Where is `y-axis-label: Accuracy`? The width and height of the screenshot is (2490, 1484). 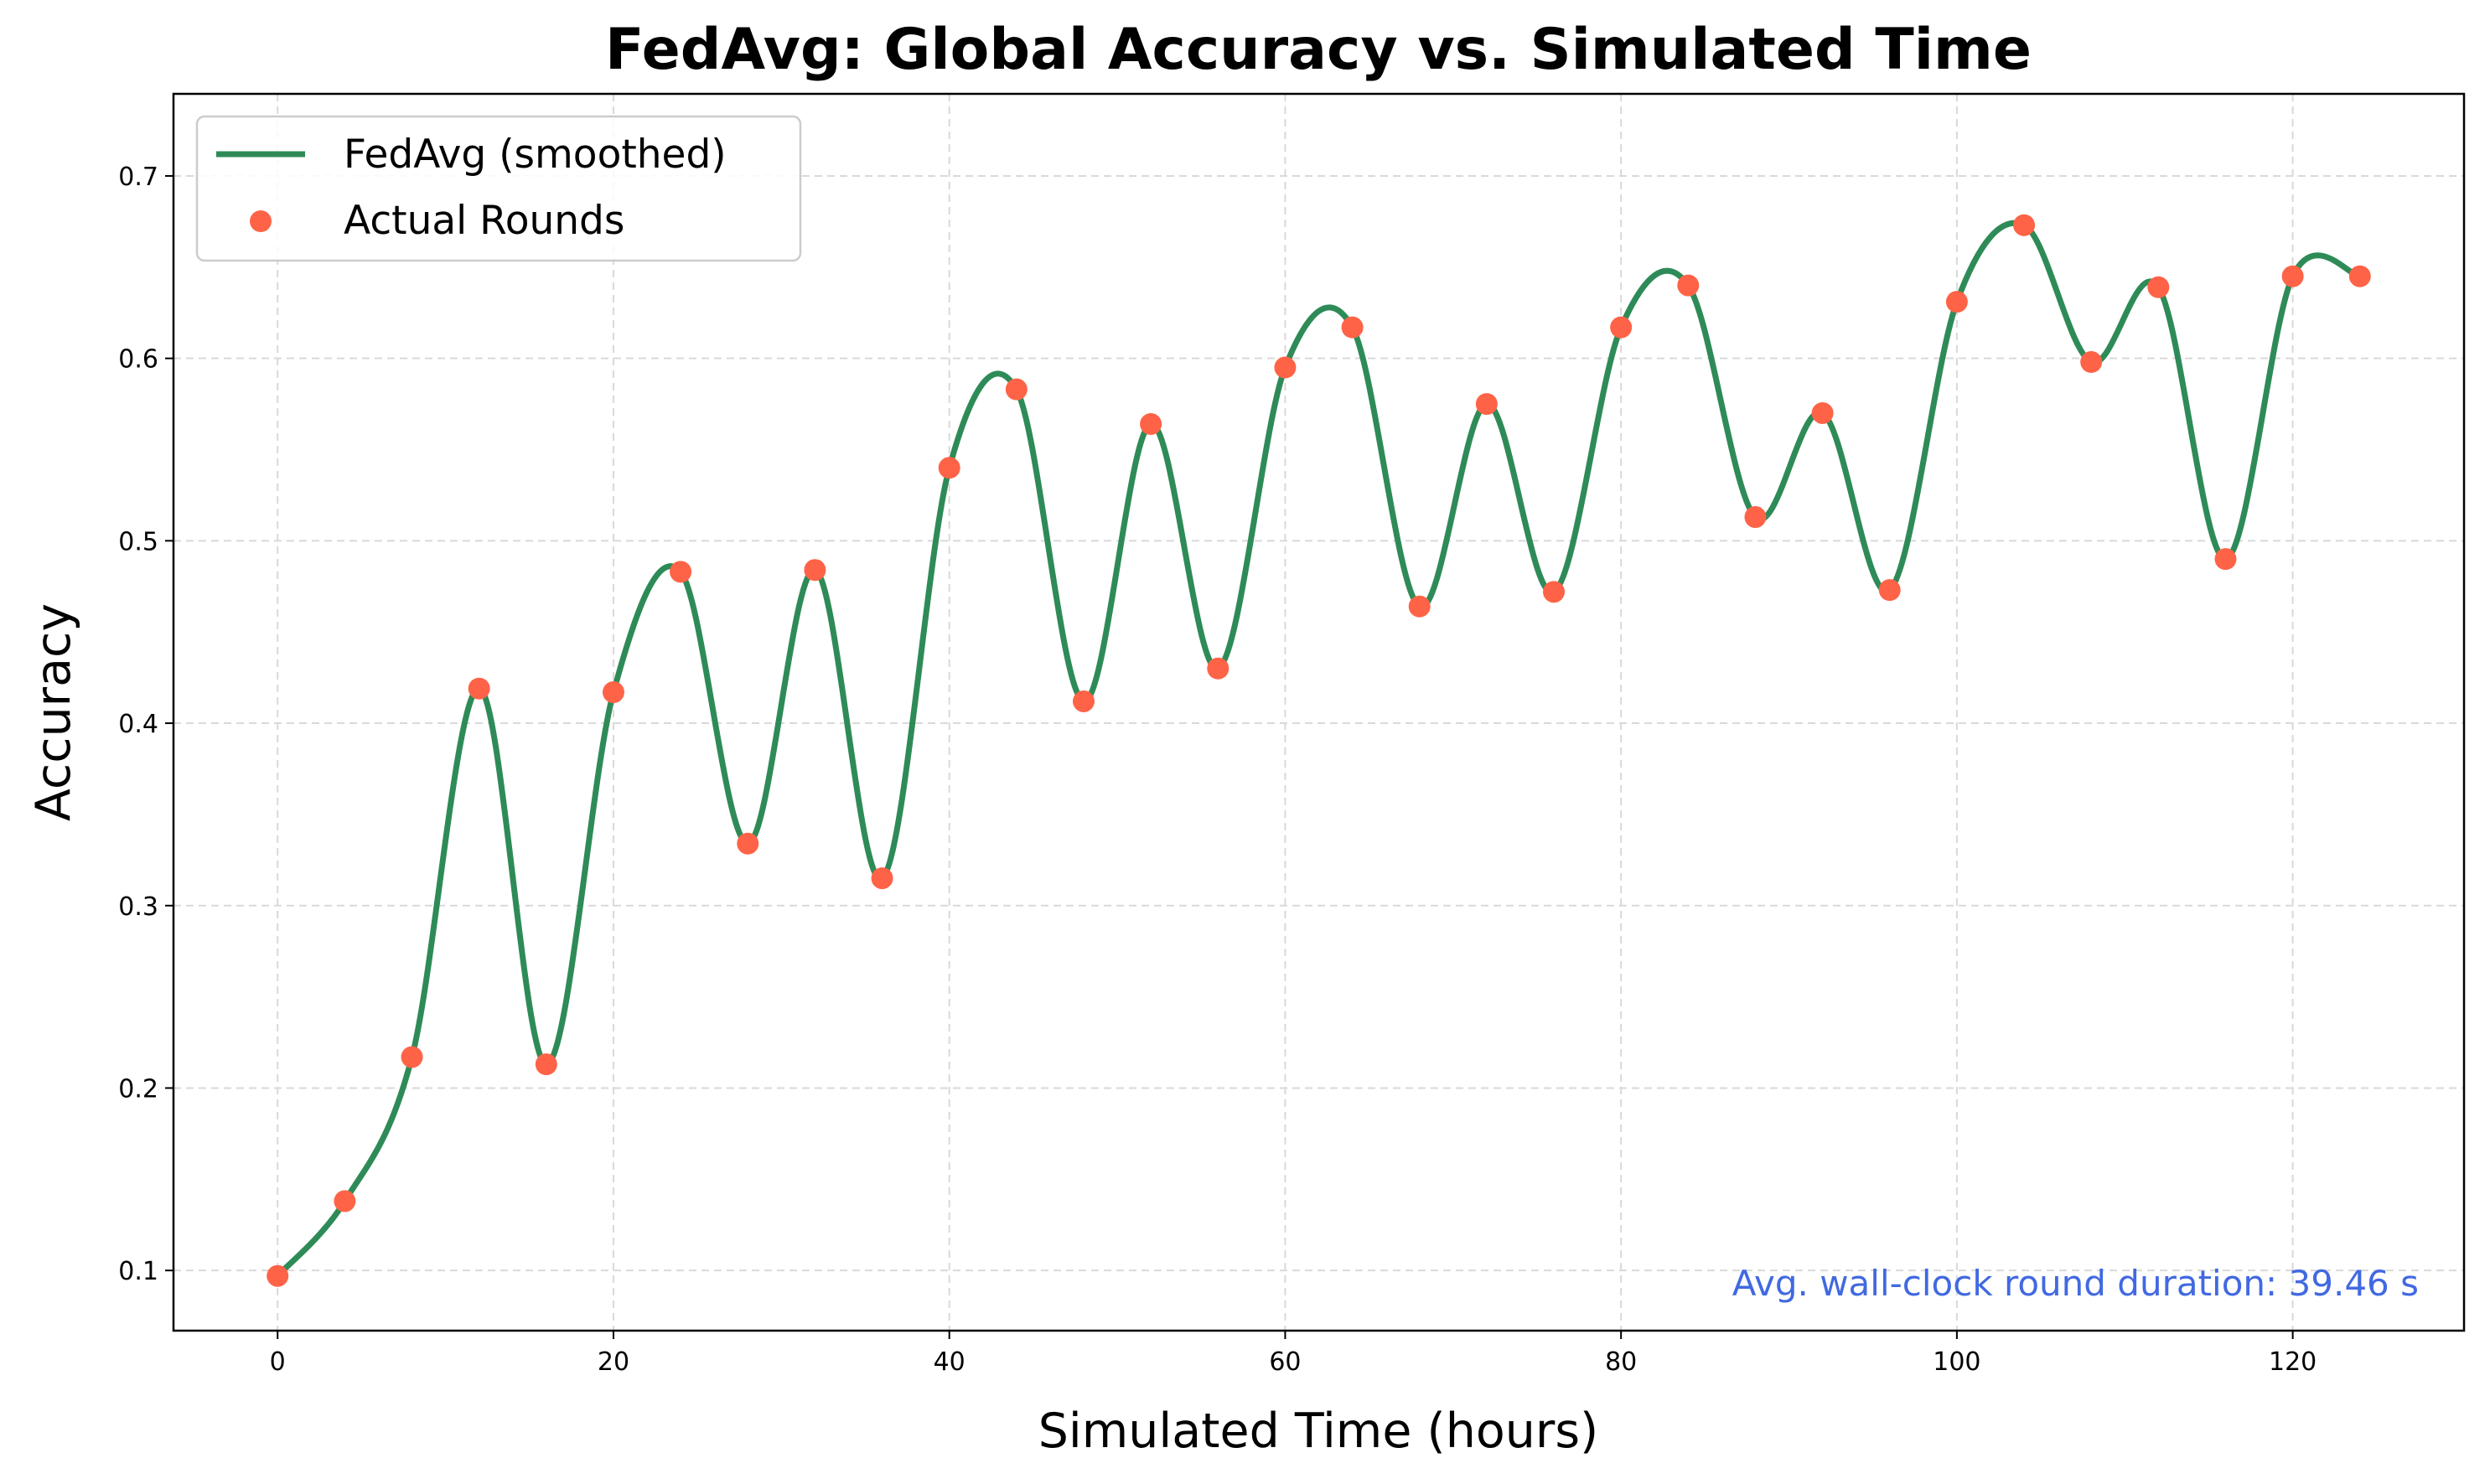
y-axis-label: Accuracy is located at coordinates (53, 712).